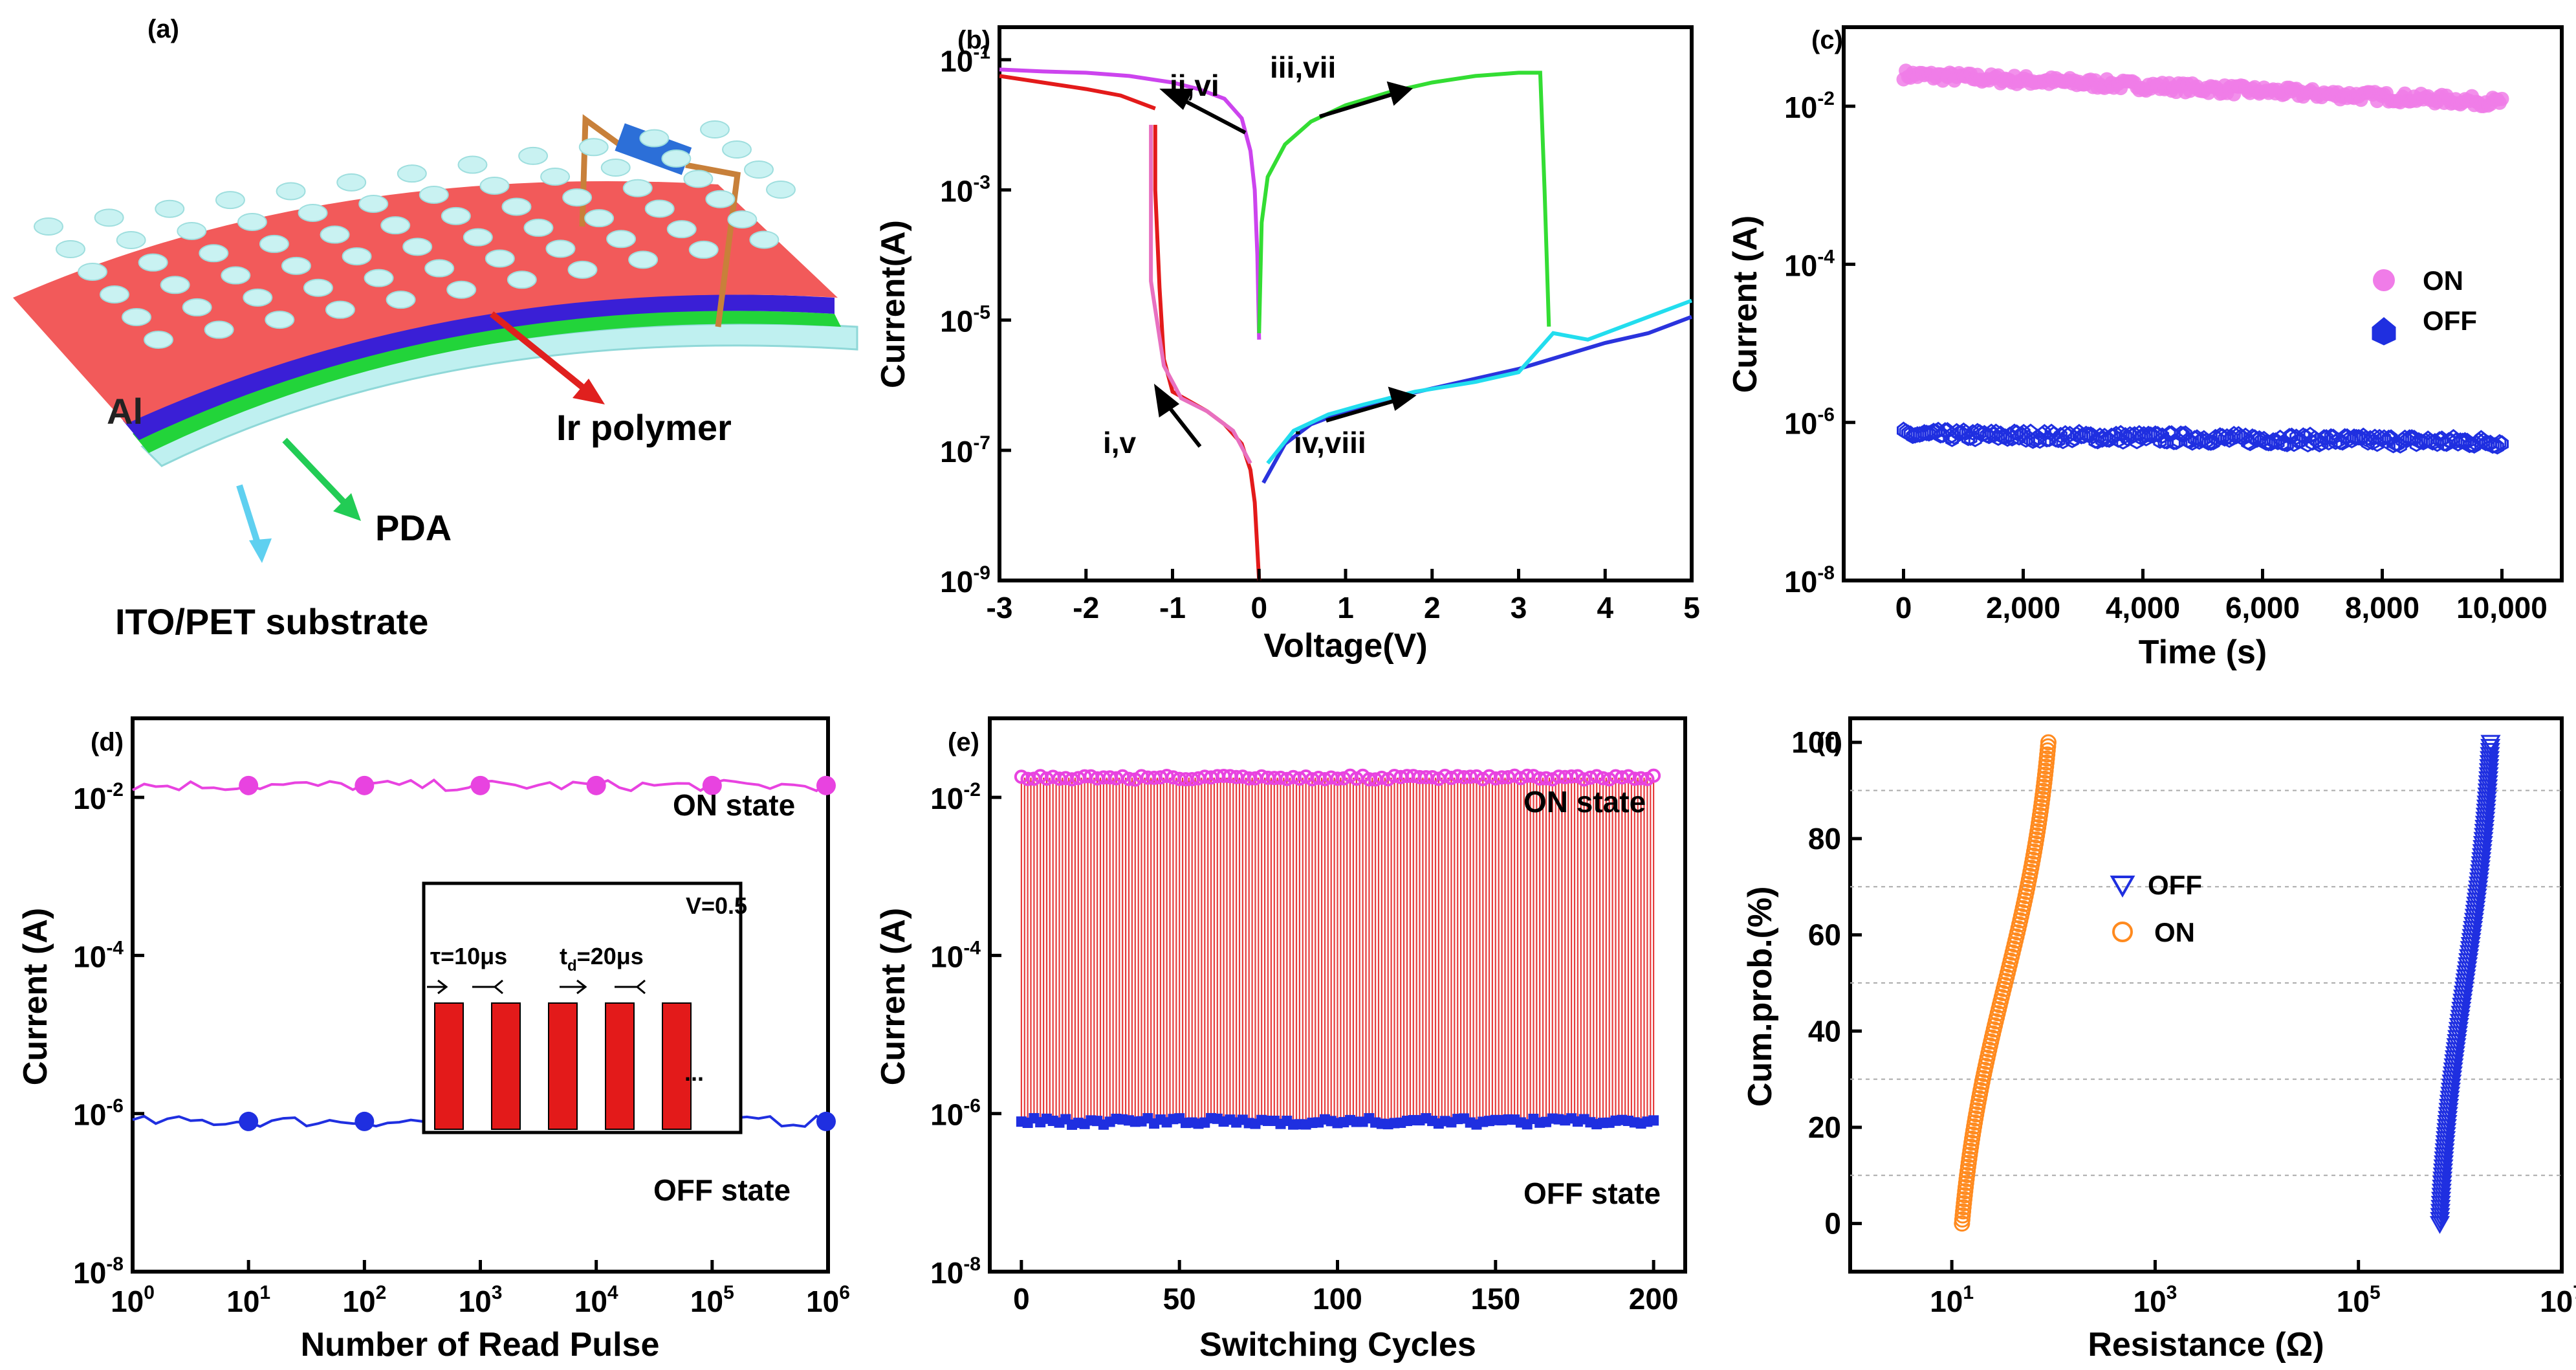 The image size is (2576, 1370). I want to click on y-tick-label: 20, so click(1824, 1127).